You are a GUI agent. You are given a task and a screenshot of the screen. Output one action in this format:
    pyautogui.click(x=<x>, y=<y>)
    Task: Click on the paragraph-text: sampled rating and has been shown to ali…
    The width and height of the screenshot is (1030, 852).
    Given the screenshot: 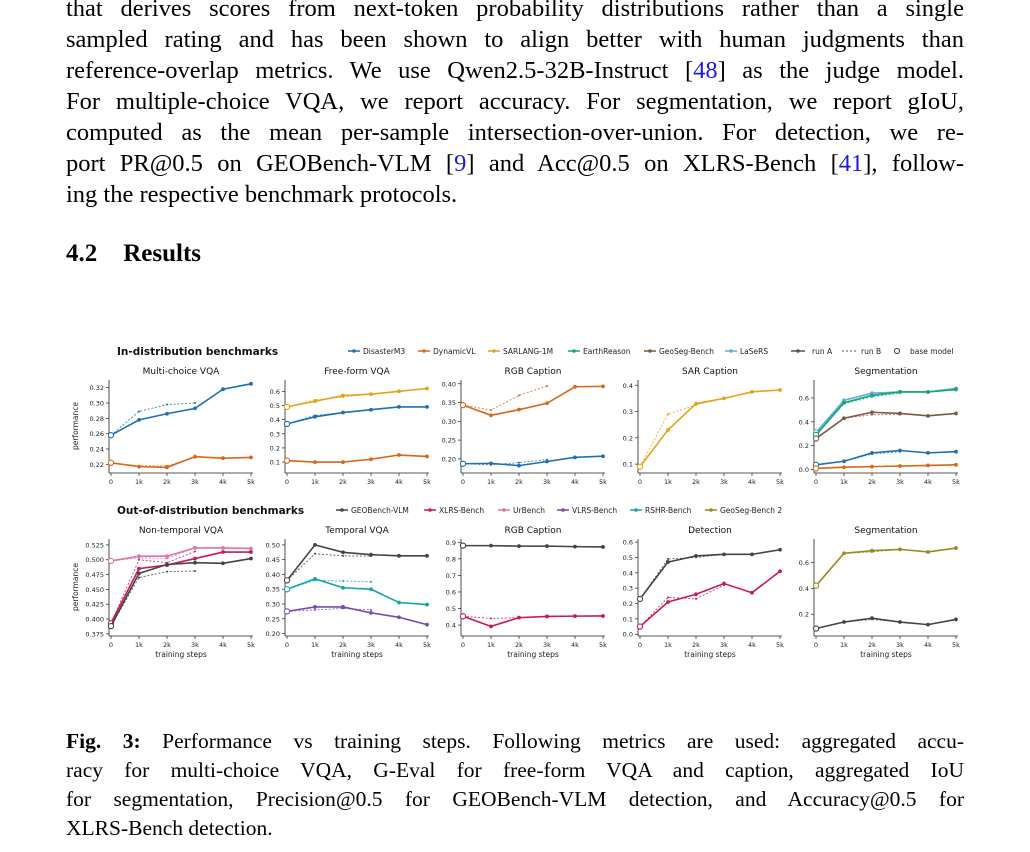 What is the action you would take?
    pyautogui.click(x=515, y=39)
    